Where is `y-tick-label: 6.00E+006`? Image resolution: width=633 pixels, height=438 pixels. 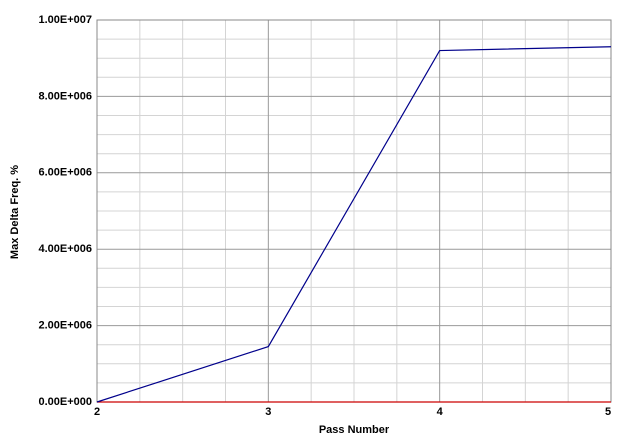
y-tick-label: 6.00E+006 is located at coordinates (65, 173).